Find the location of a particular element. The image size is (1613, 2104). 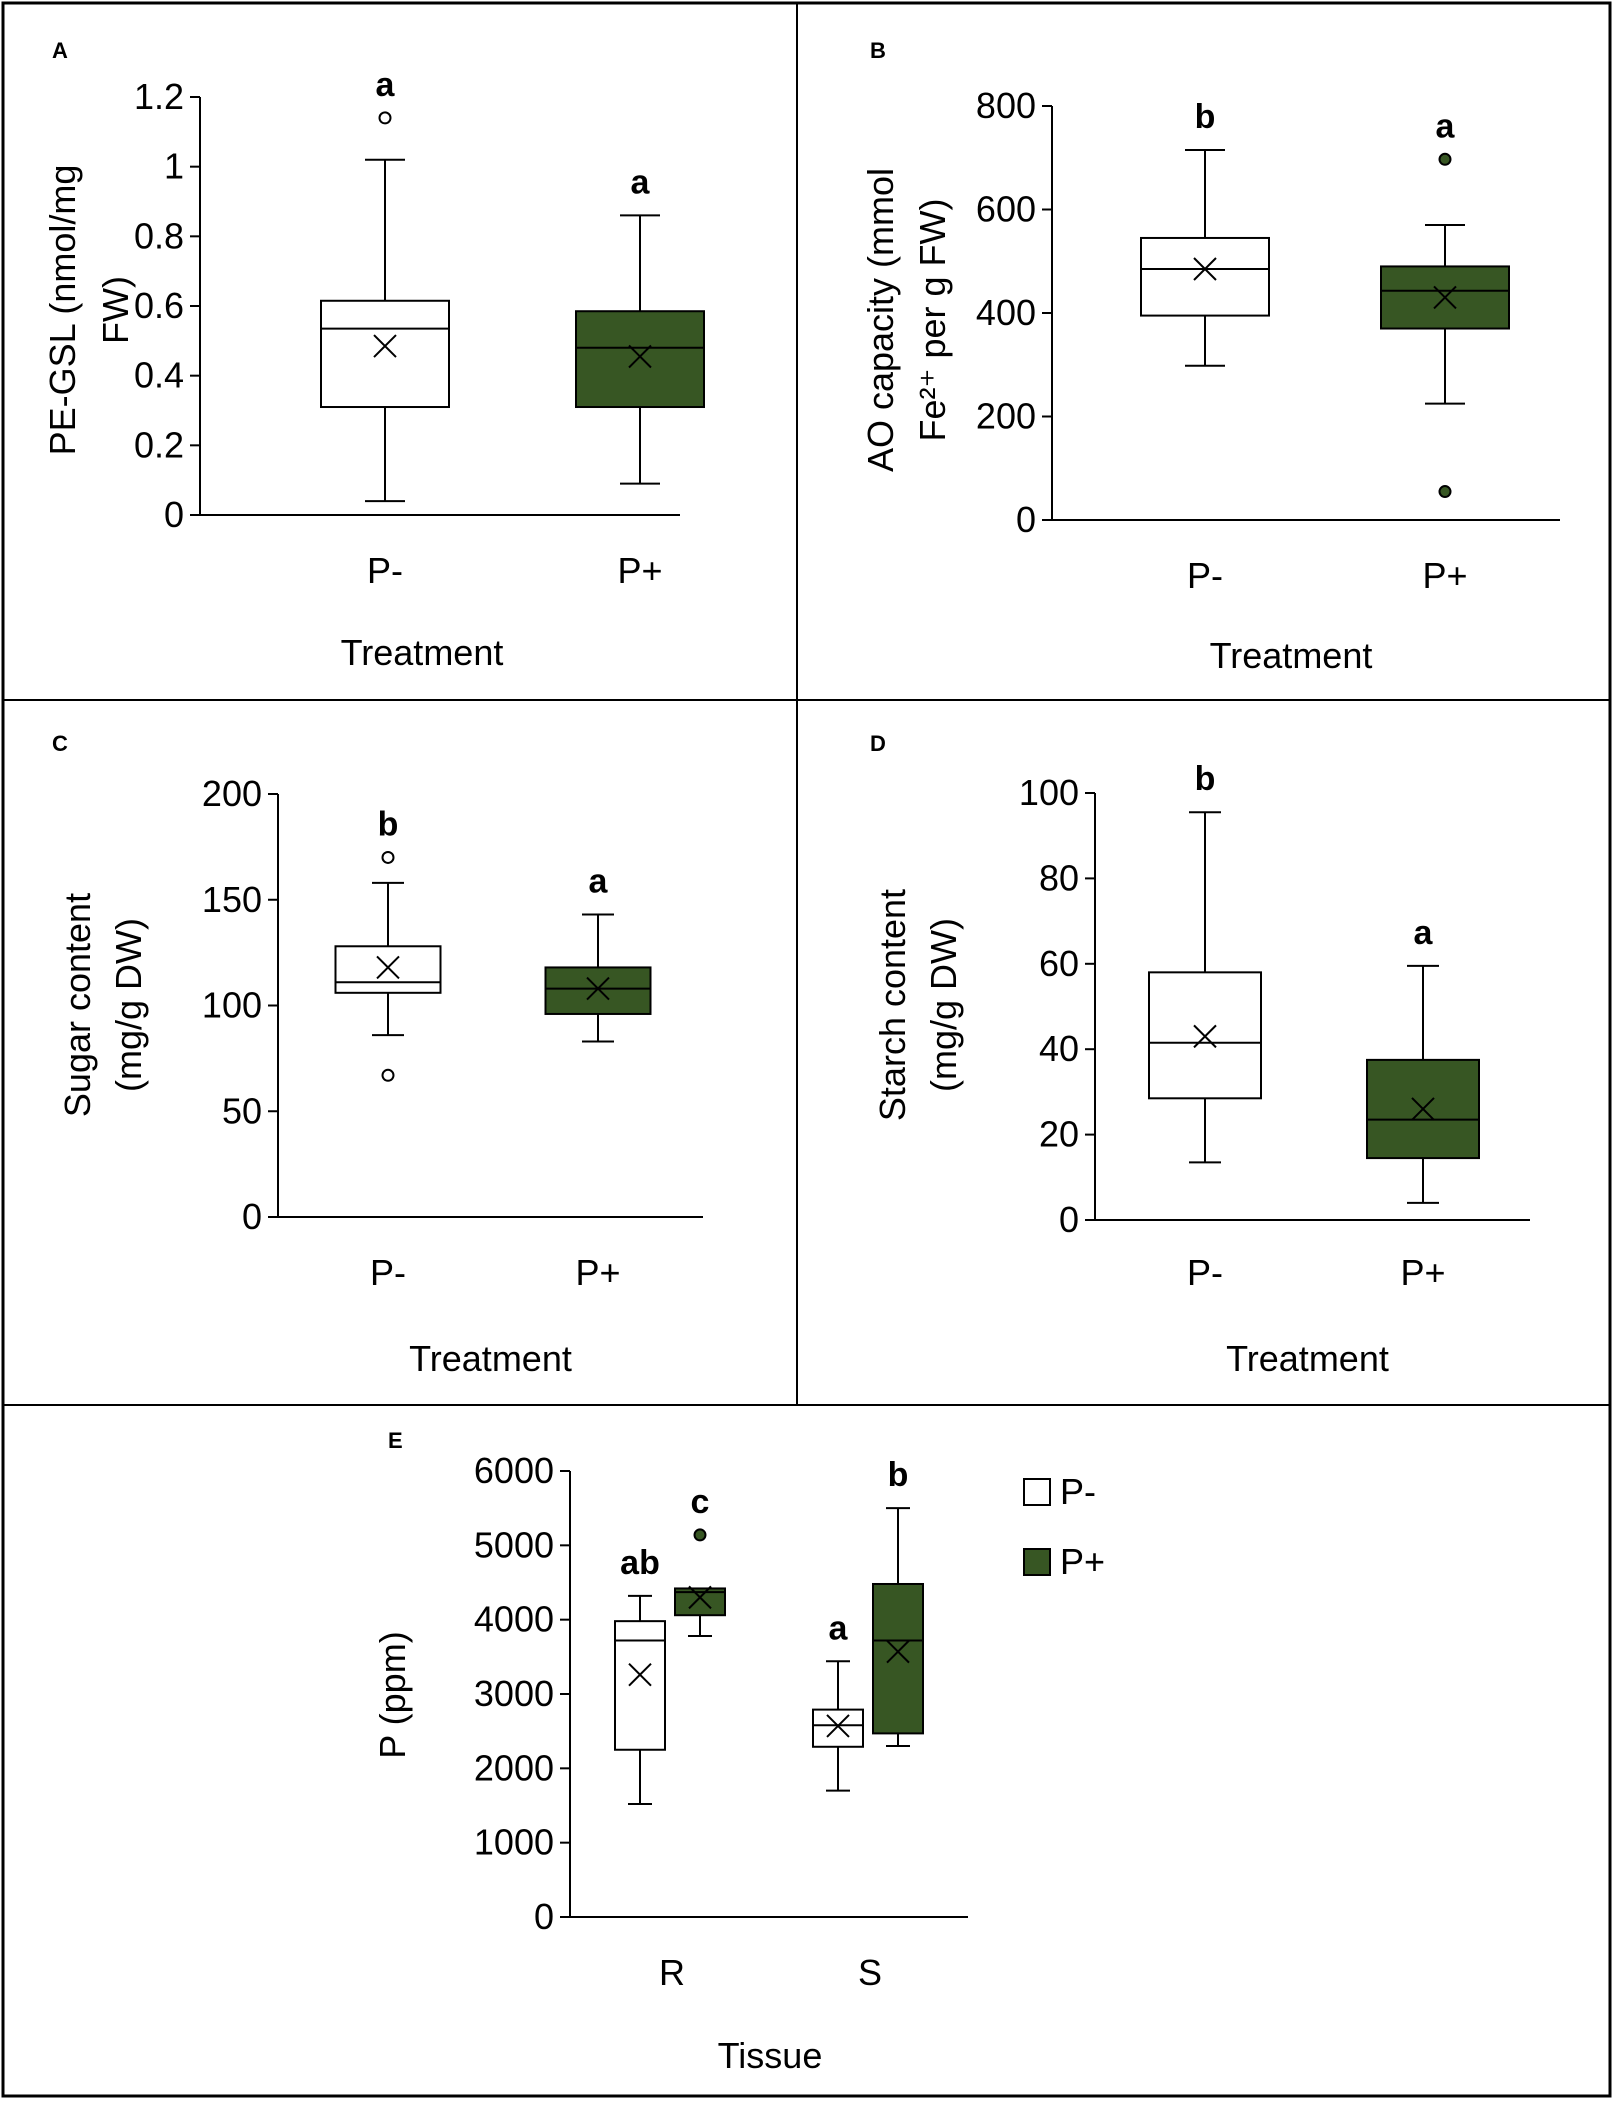

y-tick-label: 0.2 is located at coordinates (159, 444).